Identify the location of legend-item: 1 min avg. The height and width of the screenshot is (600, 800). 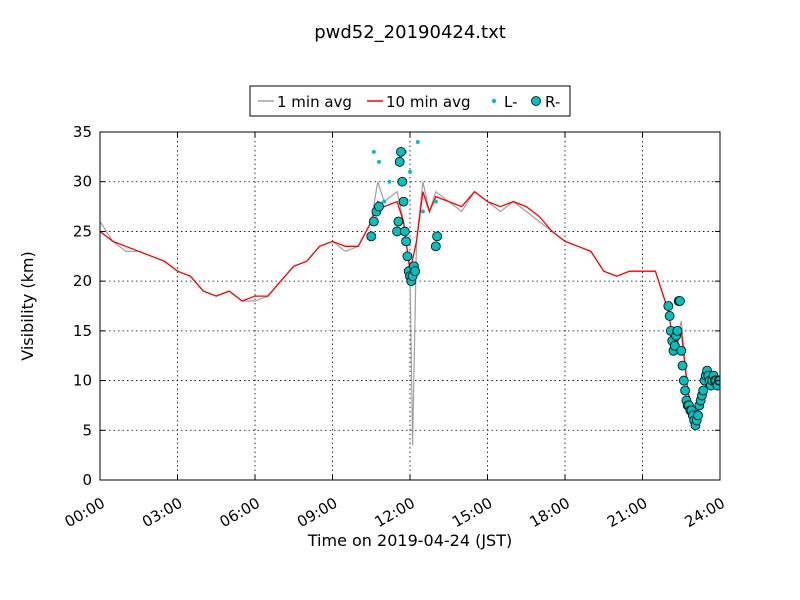
(305, 102).